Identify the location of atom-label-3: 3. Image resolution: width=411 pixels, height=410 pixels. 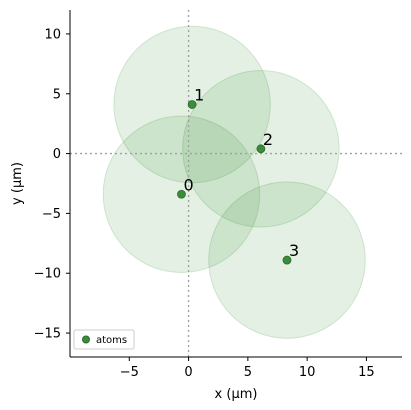
(294, 250).